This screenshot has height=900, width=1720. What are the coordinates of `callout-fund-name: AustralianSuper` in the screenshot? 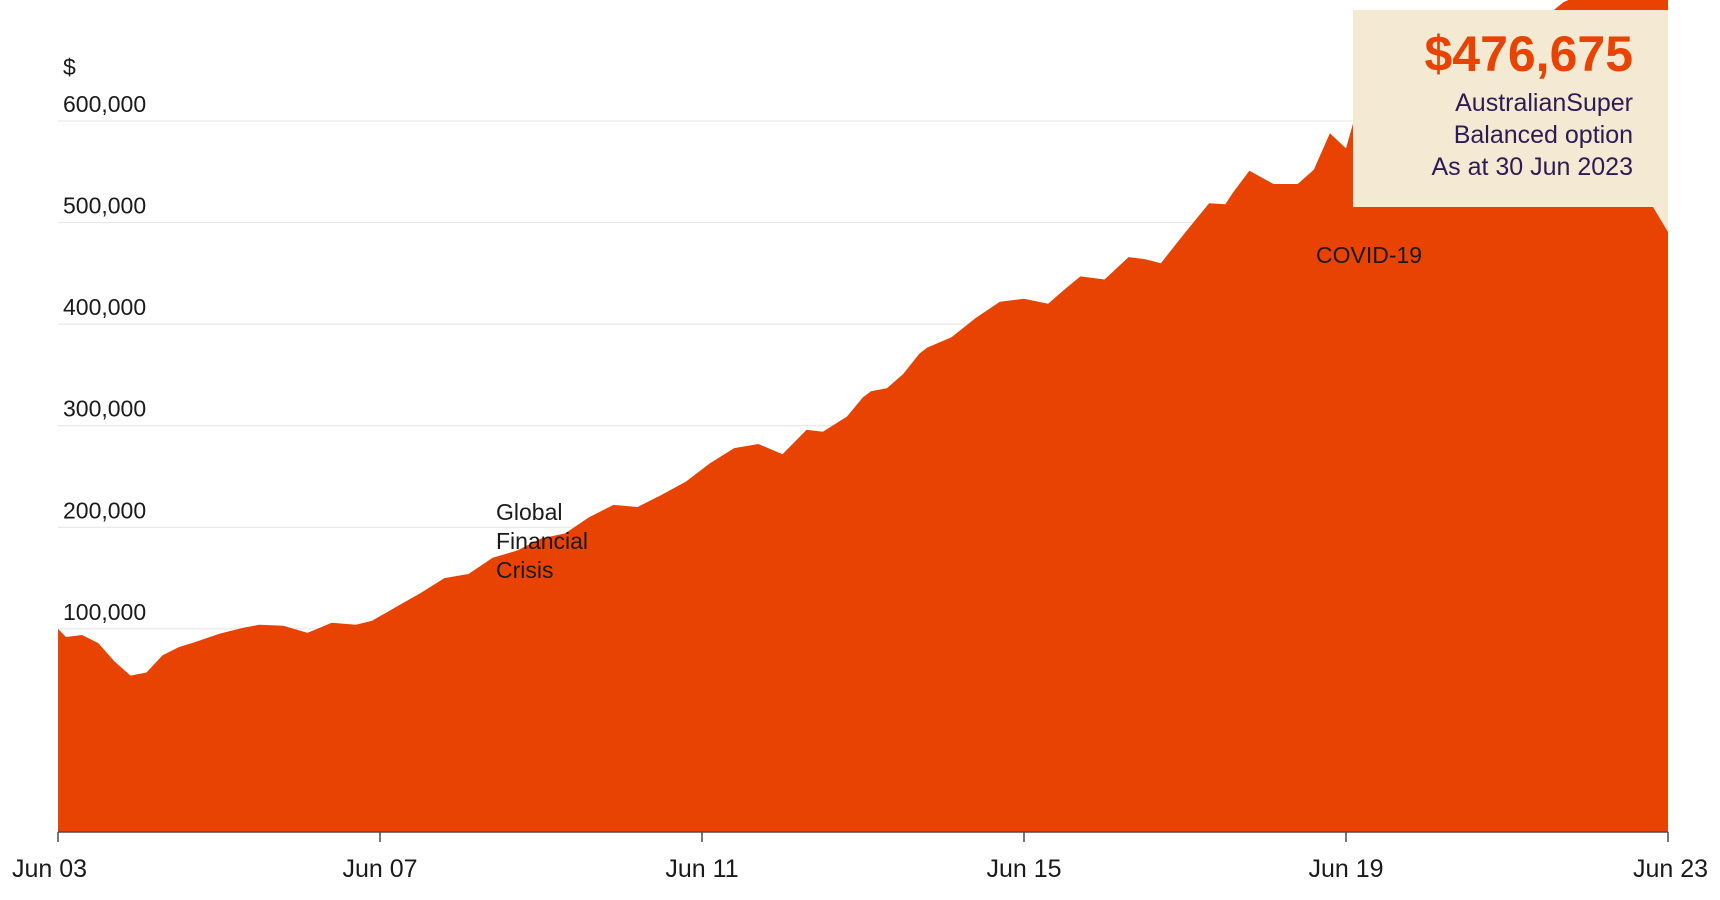 It's located at (1544, 103).